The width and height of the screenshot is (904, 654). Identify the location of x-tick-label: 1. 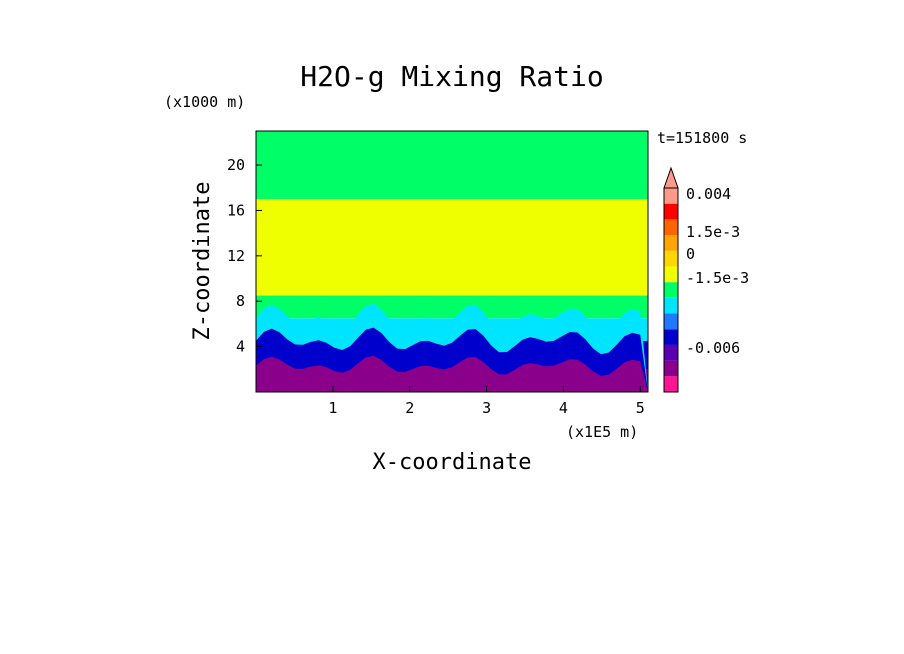
(332, 408).